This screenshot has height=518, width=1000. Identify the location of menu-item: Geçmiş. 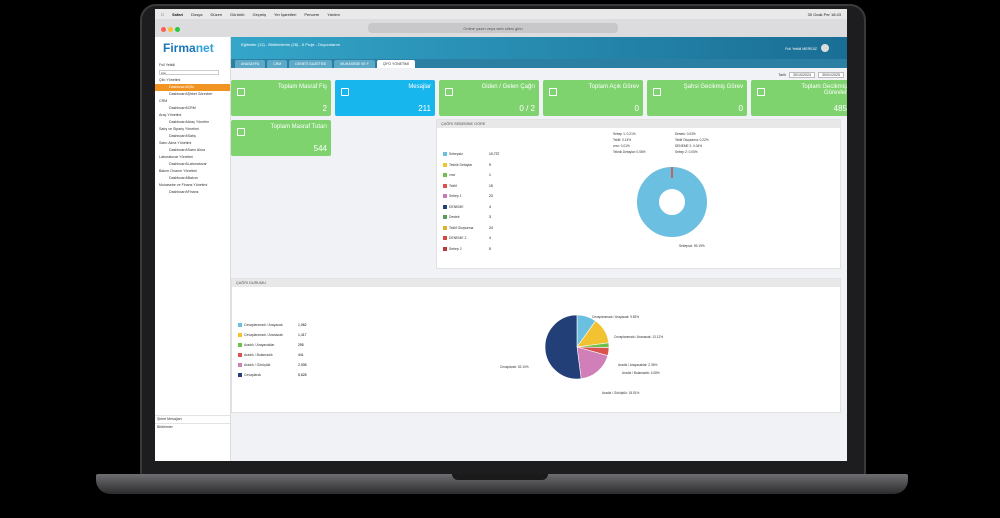
(257, 14).